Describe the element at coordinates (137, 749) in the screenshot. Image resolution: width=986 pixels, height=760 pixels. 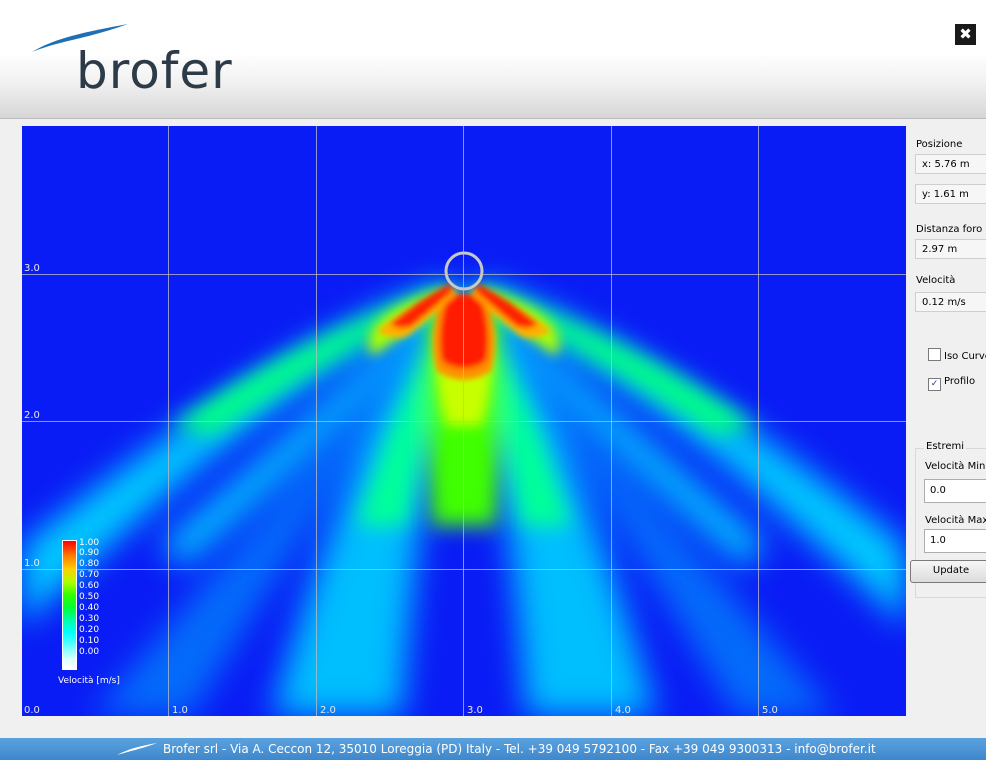
I see `brofer-footer-swoosh-icon` at that location.